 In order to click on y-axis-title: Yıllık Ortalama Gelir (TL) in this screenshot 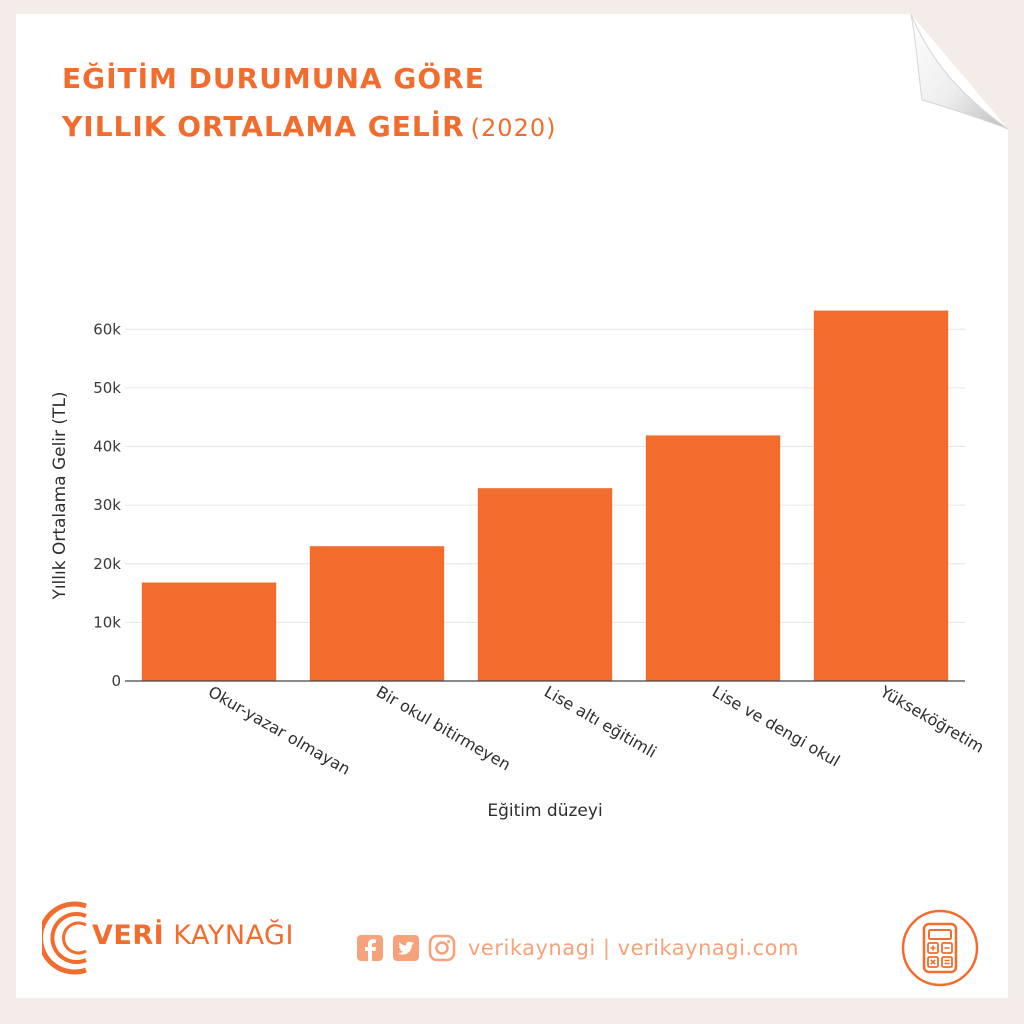, I will do `click(60, 495)`.